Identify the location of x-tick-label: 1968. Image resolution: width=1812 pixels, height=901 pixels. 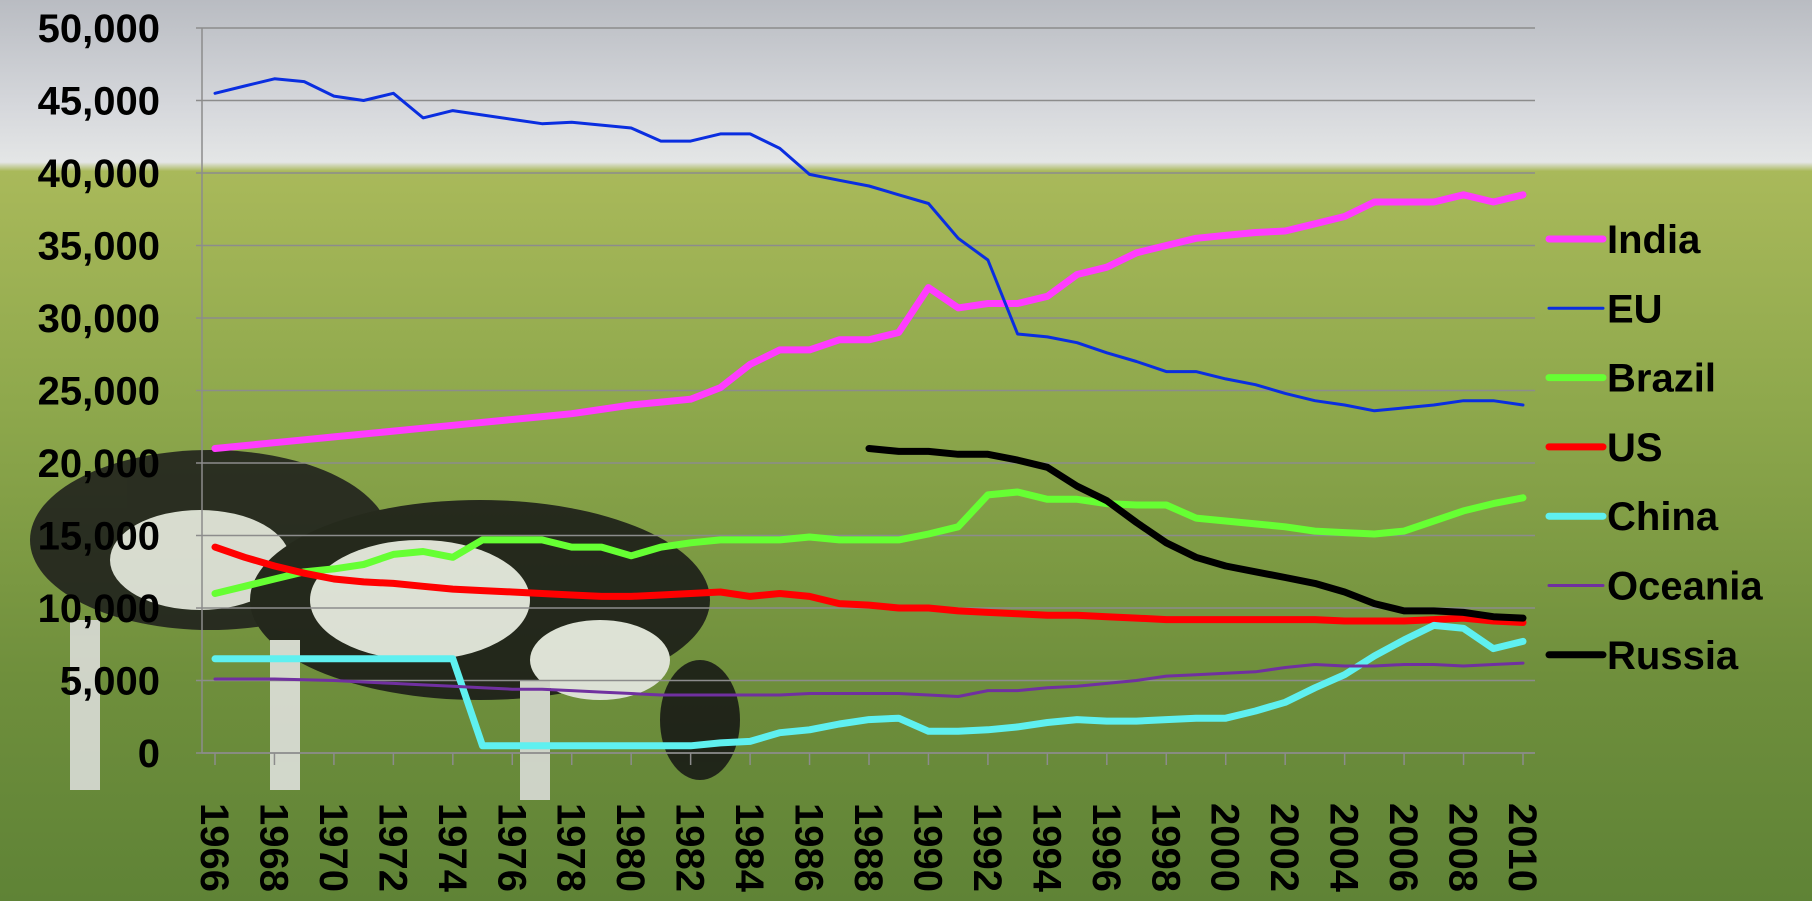
(273, 847).